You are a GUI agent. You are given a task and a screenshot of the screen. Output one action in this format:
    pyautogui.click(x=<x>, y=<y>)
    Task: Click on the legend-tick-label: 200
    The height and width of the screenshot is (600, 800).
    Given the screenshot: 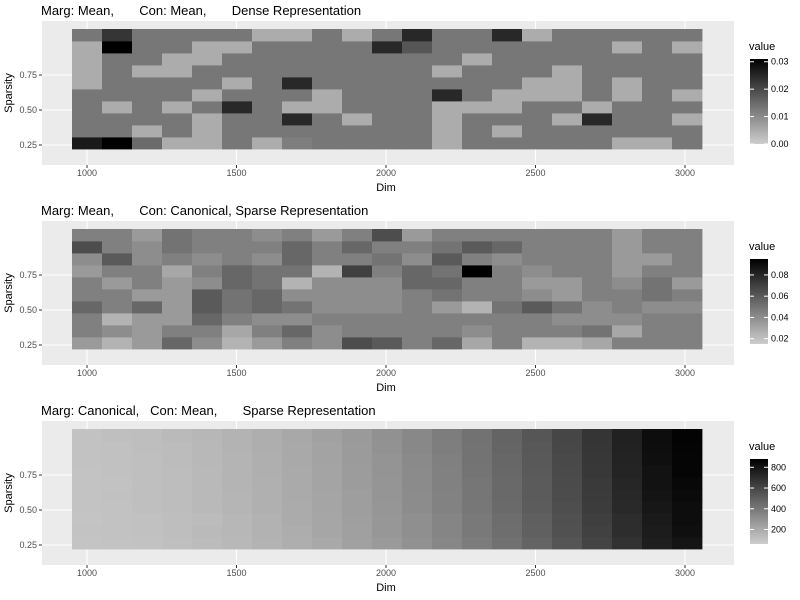 What is the action you would take?
    pyautogui.click(x=778, y=529)
    